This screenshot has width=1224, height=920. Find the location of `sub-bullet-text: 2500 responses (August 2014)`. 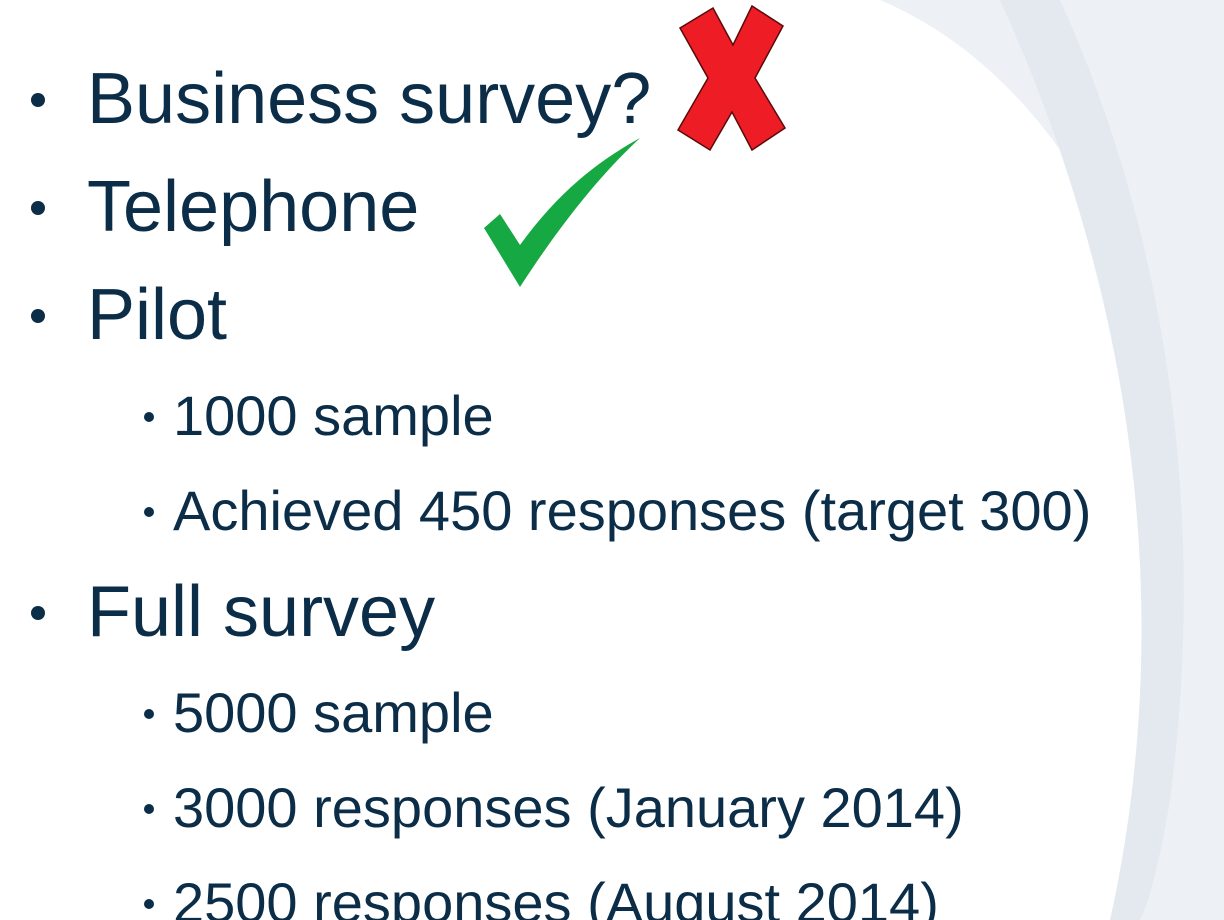

sub-bullet-text: 2500 responses (August 2014) is located at coordinates (556, 895).